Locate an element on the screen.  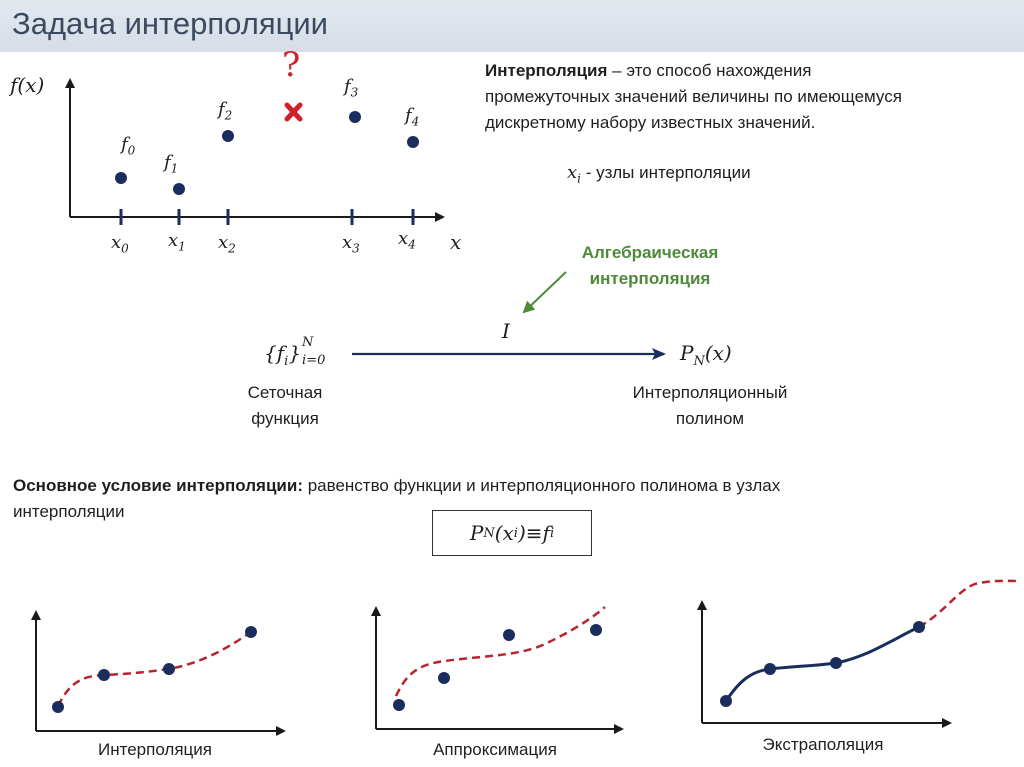
label-f0: f0 is located at coordinates (128, 146).